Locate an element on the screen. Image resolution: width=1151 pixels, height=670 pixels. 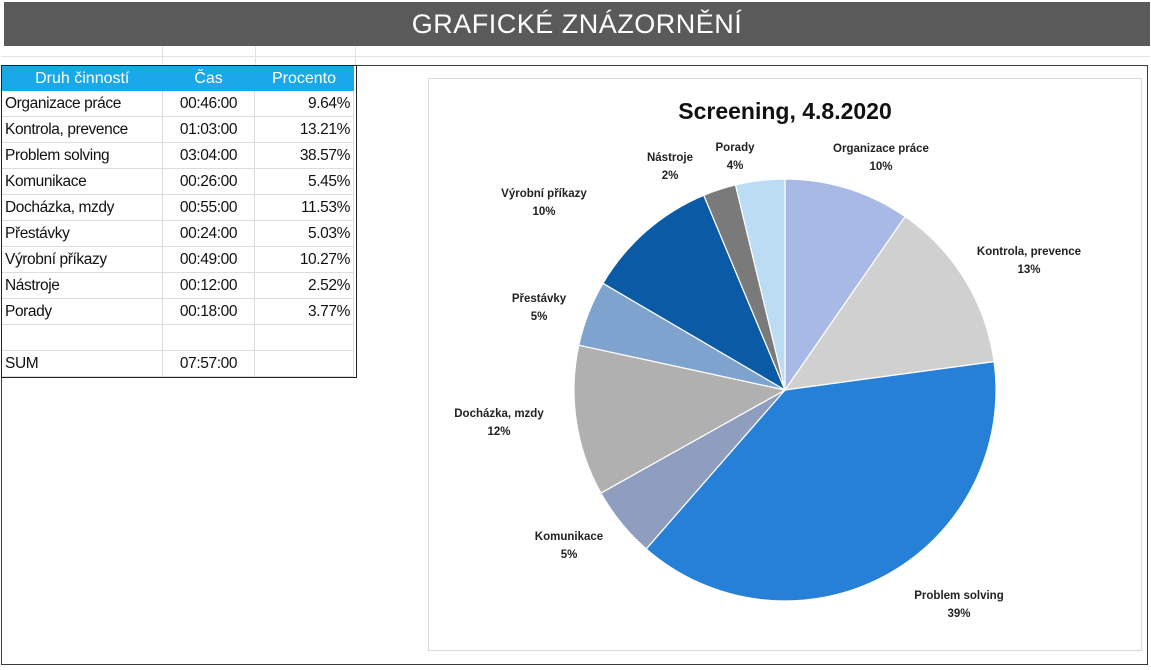
cell-activity: Kontrola, prevence is located at coordinates (82, 129).